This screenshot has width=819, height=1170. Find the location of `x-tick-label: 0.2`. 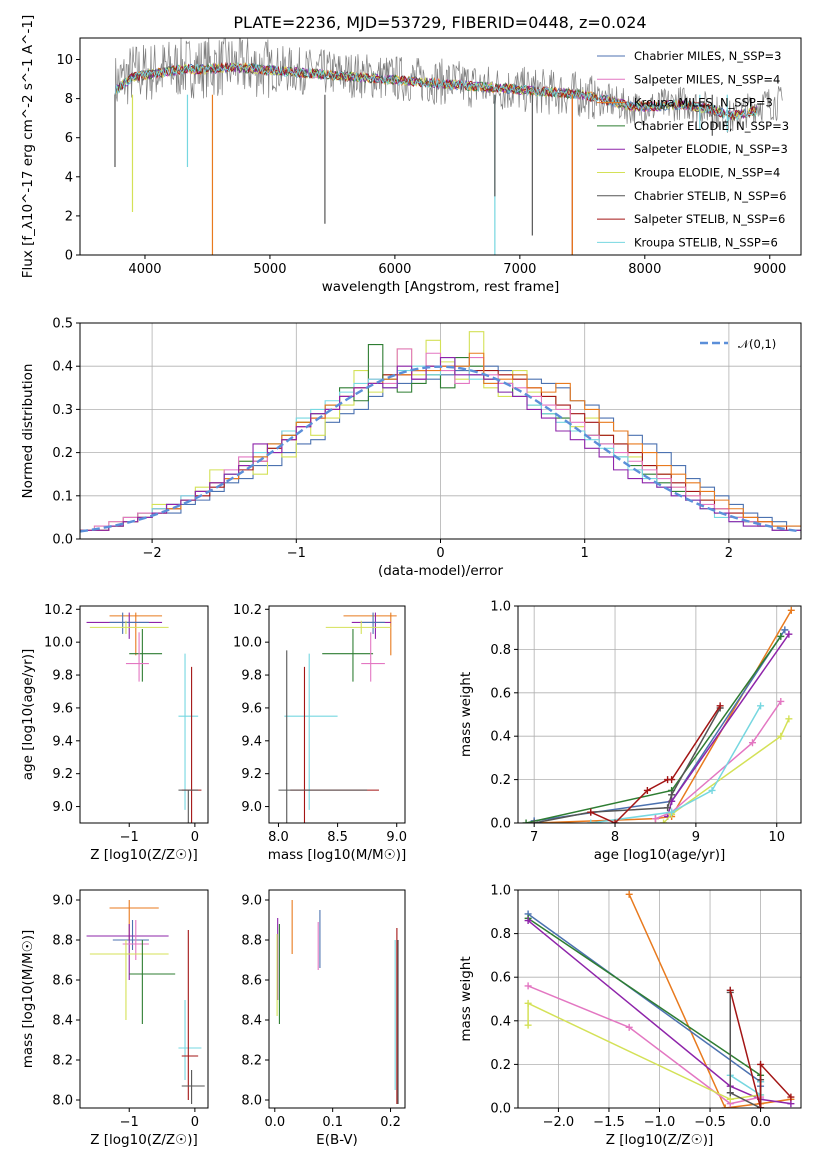

x-tick-label: 0.2 is located at coordinates (390, 1122).